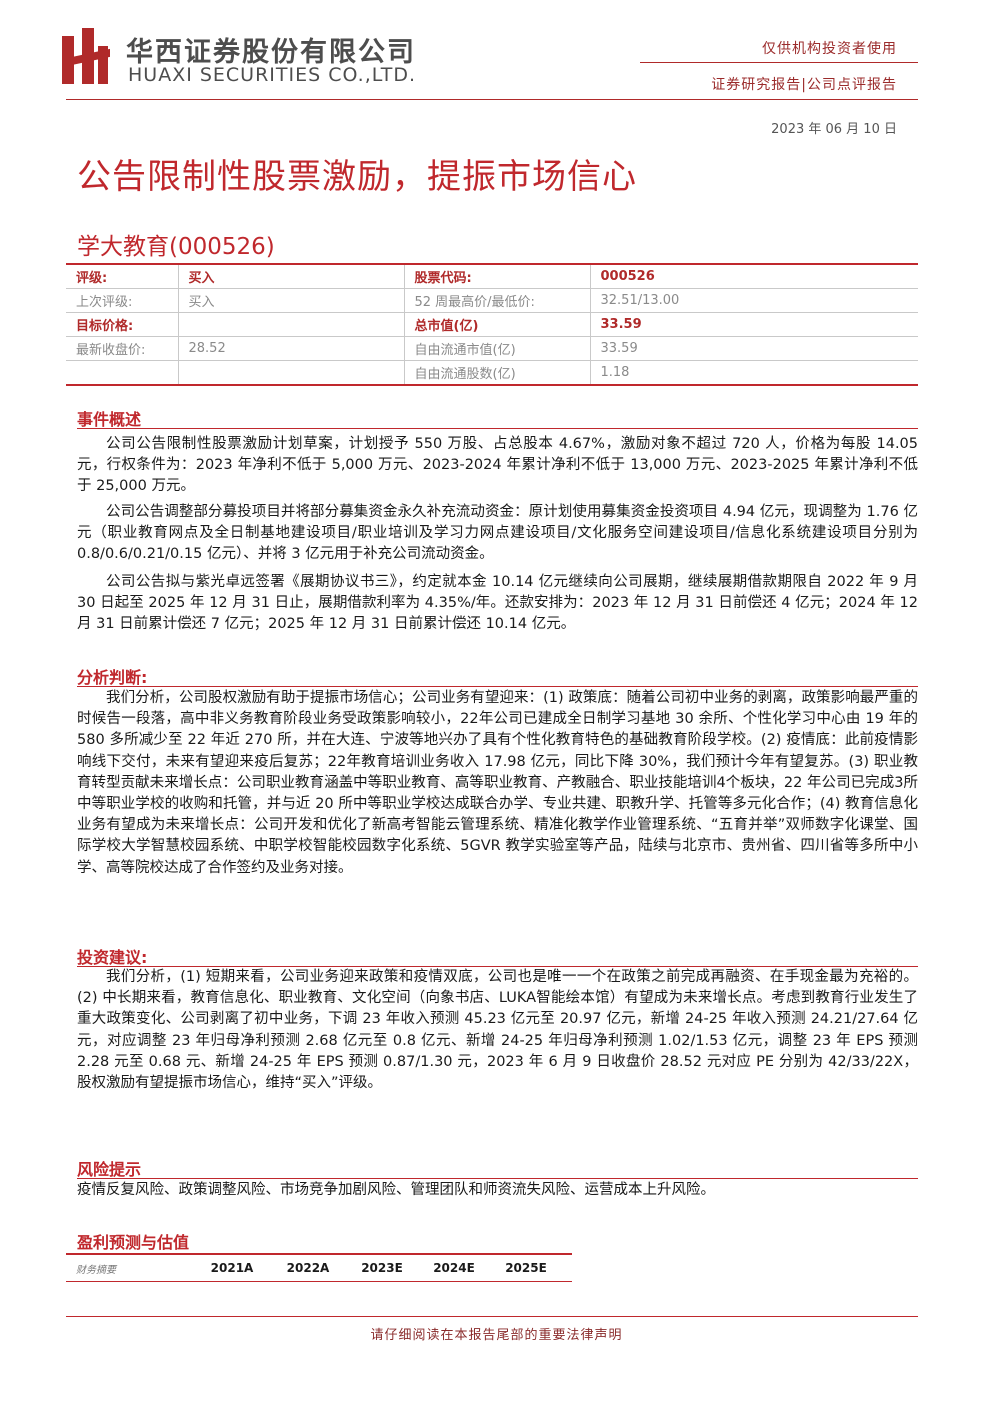 This screenshot has width=993, height=1404. Describe the element at coordinates (834, 129) in the screenshot. I see `report-date: 2023 年 06 月 10 日` at that location.